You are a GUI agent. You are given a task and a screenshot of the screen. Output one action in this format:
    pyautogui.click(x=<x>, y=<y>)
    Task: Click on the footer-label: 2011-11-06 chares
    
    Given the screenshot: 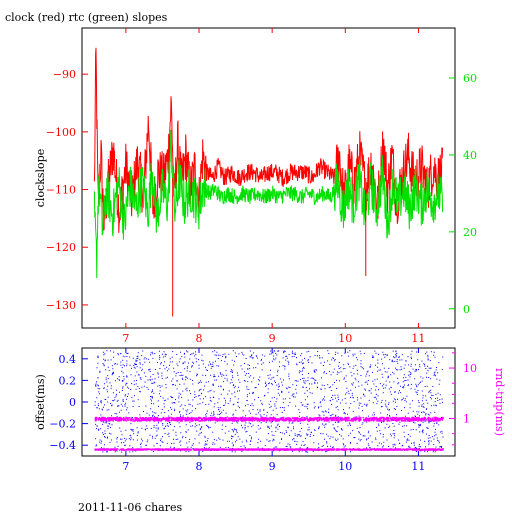 What is the action you would take?
    pyautogui.click(x=130, y=506)
    